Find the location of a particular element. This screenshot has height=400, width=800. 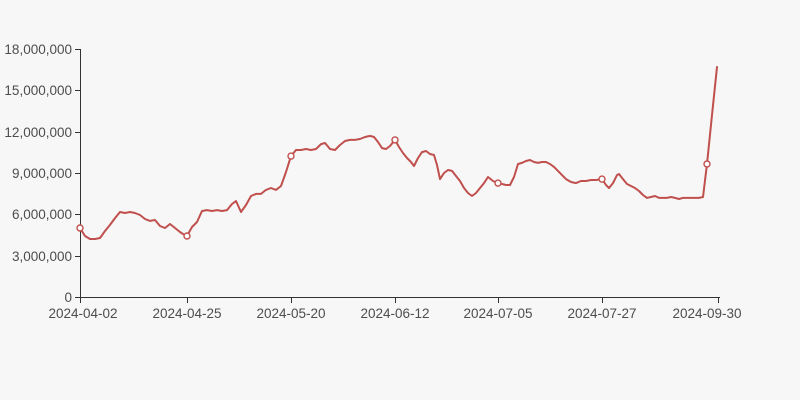

y-tick-label: 15,000,000 is located at coordinates (38, 90).